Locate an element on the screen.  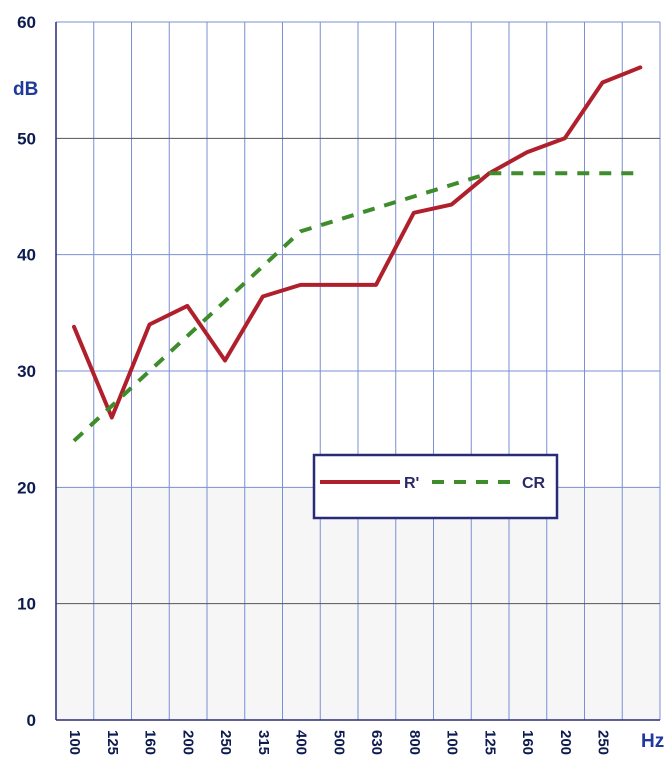
y-tick-label: 10 is located at coordinates (26, 604).